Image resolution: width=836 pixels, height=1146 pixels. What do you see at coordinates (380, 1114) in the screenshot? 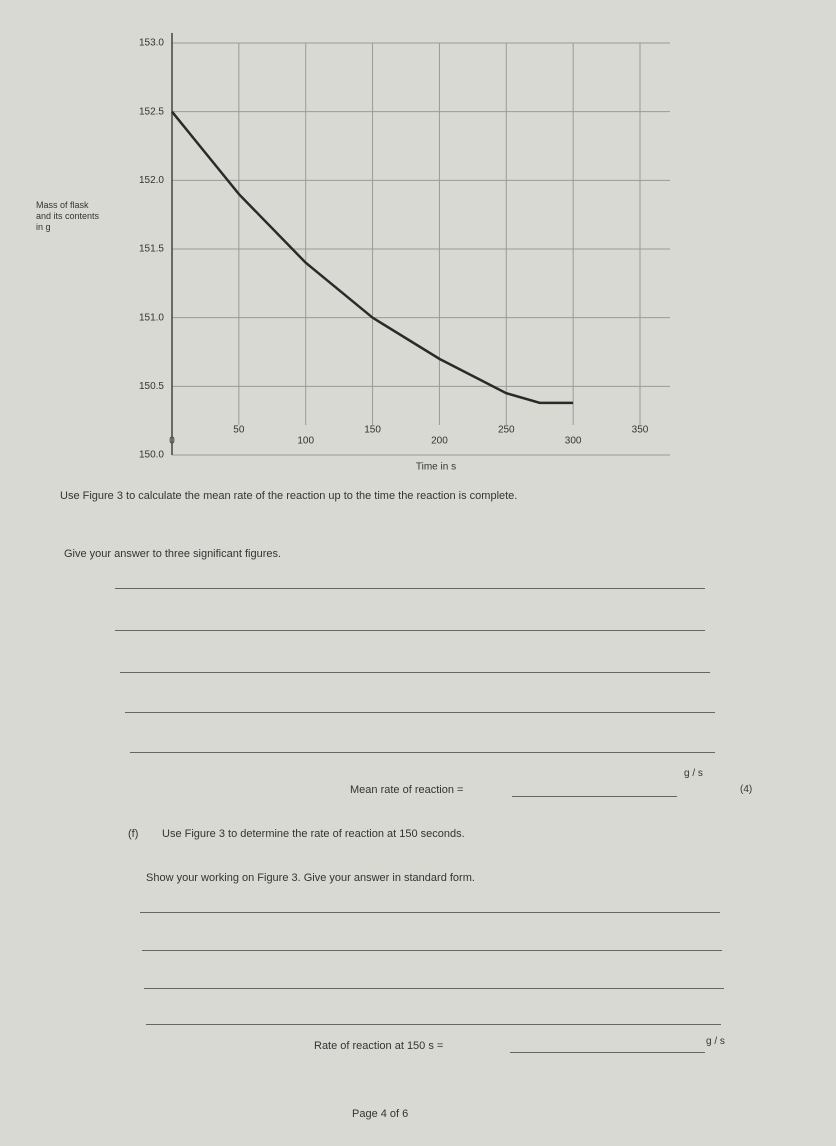
I see `page-number: Page 4 of 6` at bounding box center [380, 1114].